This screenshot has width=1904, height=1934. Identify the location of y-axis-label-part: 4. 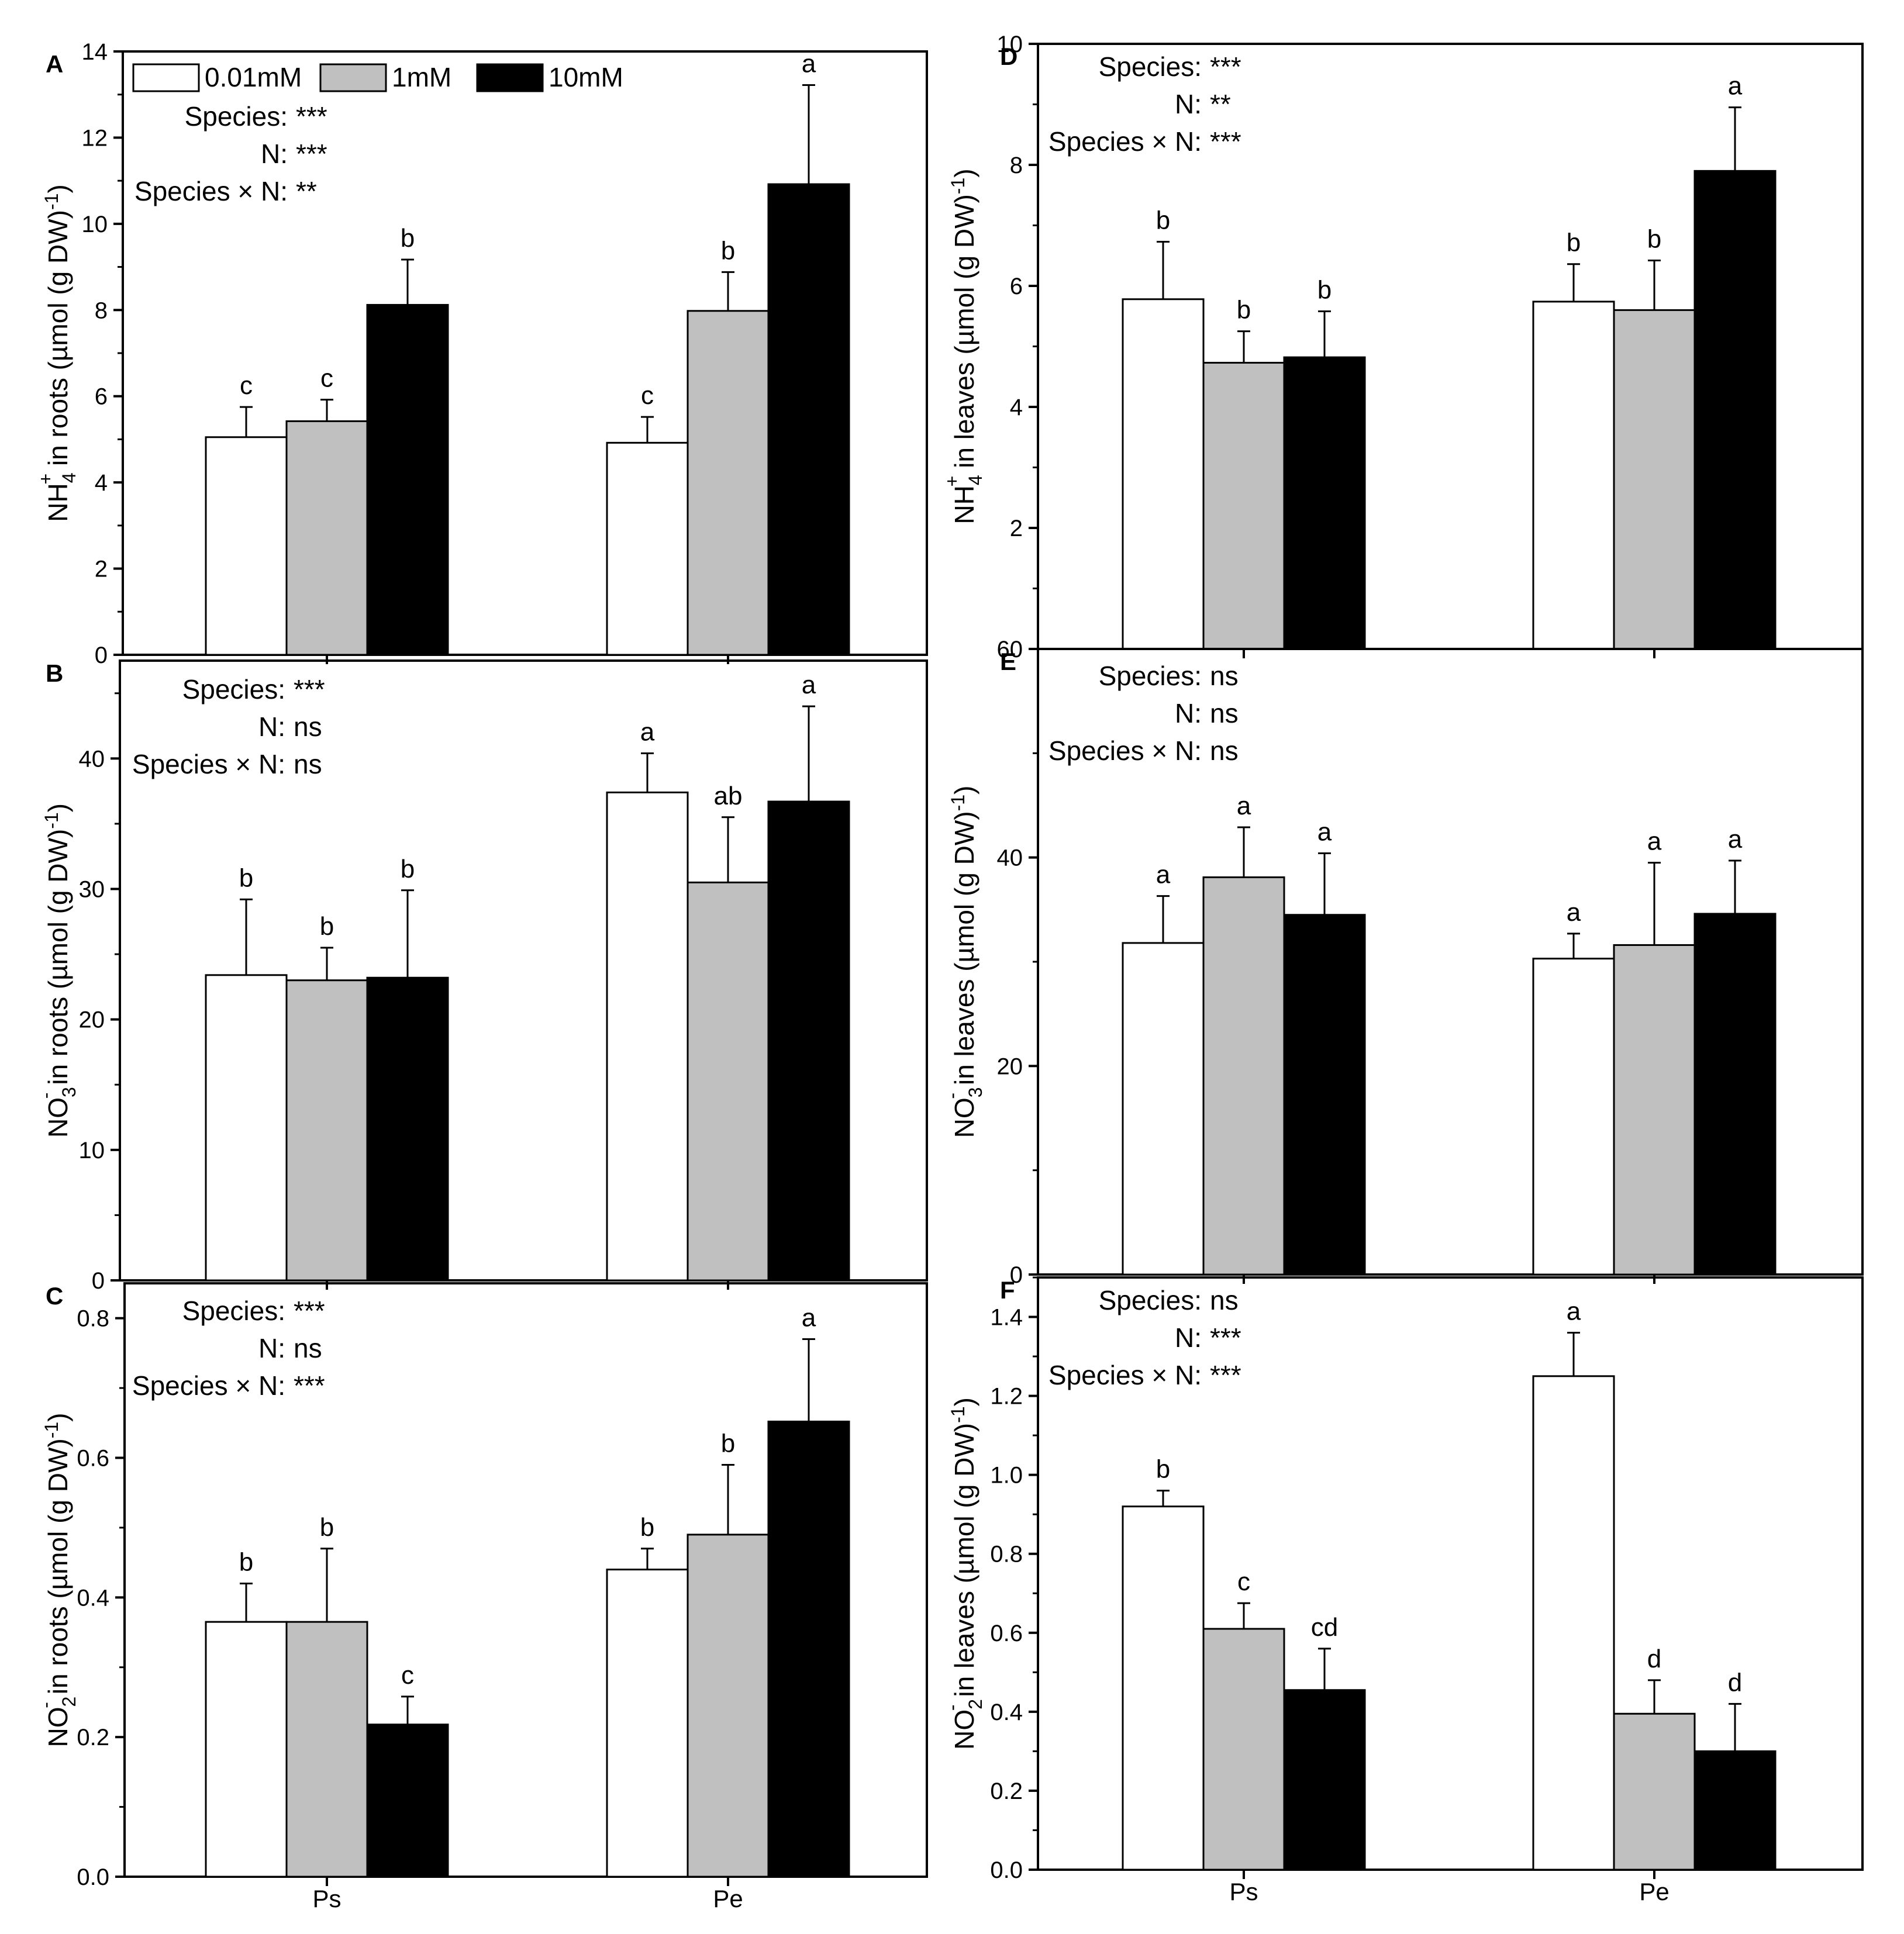
(975, 480).